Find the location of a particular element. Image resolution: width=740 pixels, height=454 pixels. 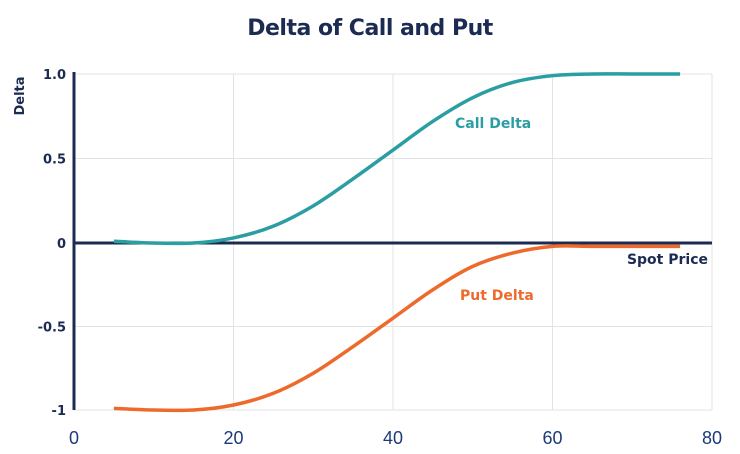

y-tick-label: 0 is located at coordinates (61, 244).